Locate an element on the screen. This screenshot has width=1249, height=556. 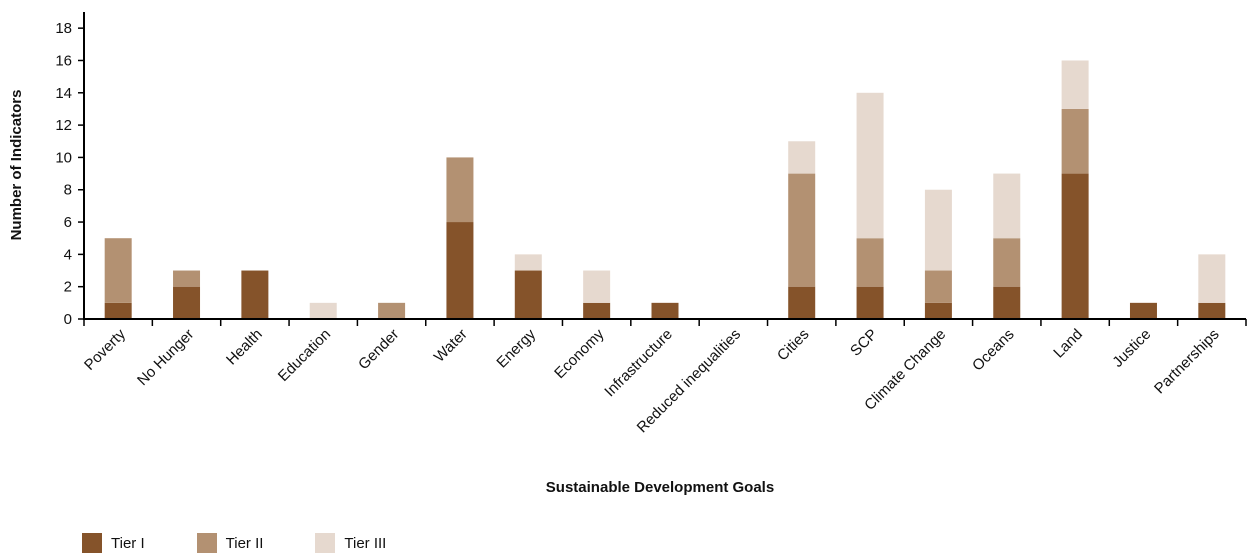
y-tick-label: 16 is located at coordinates (63, 60).